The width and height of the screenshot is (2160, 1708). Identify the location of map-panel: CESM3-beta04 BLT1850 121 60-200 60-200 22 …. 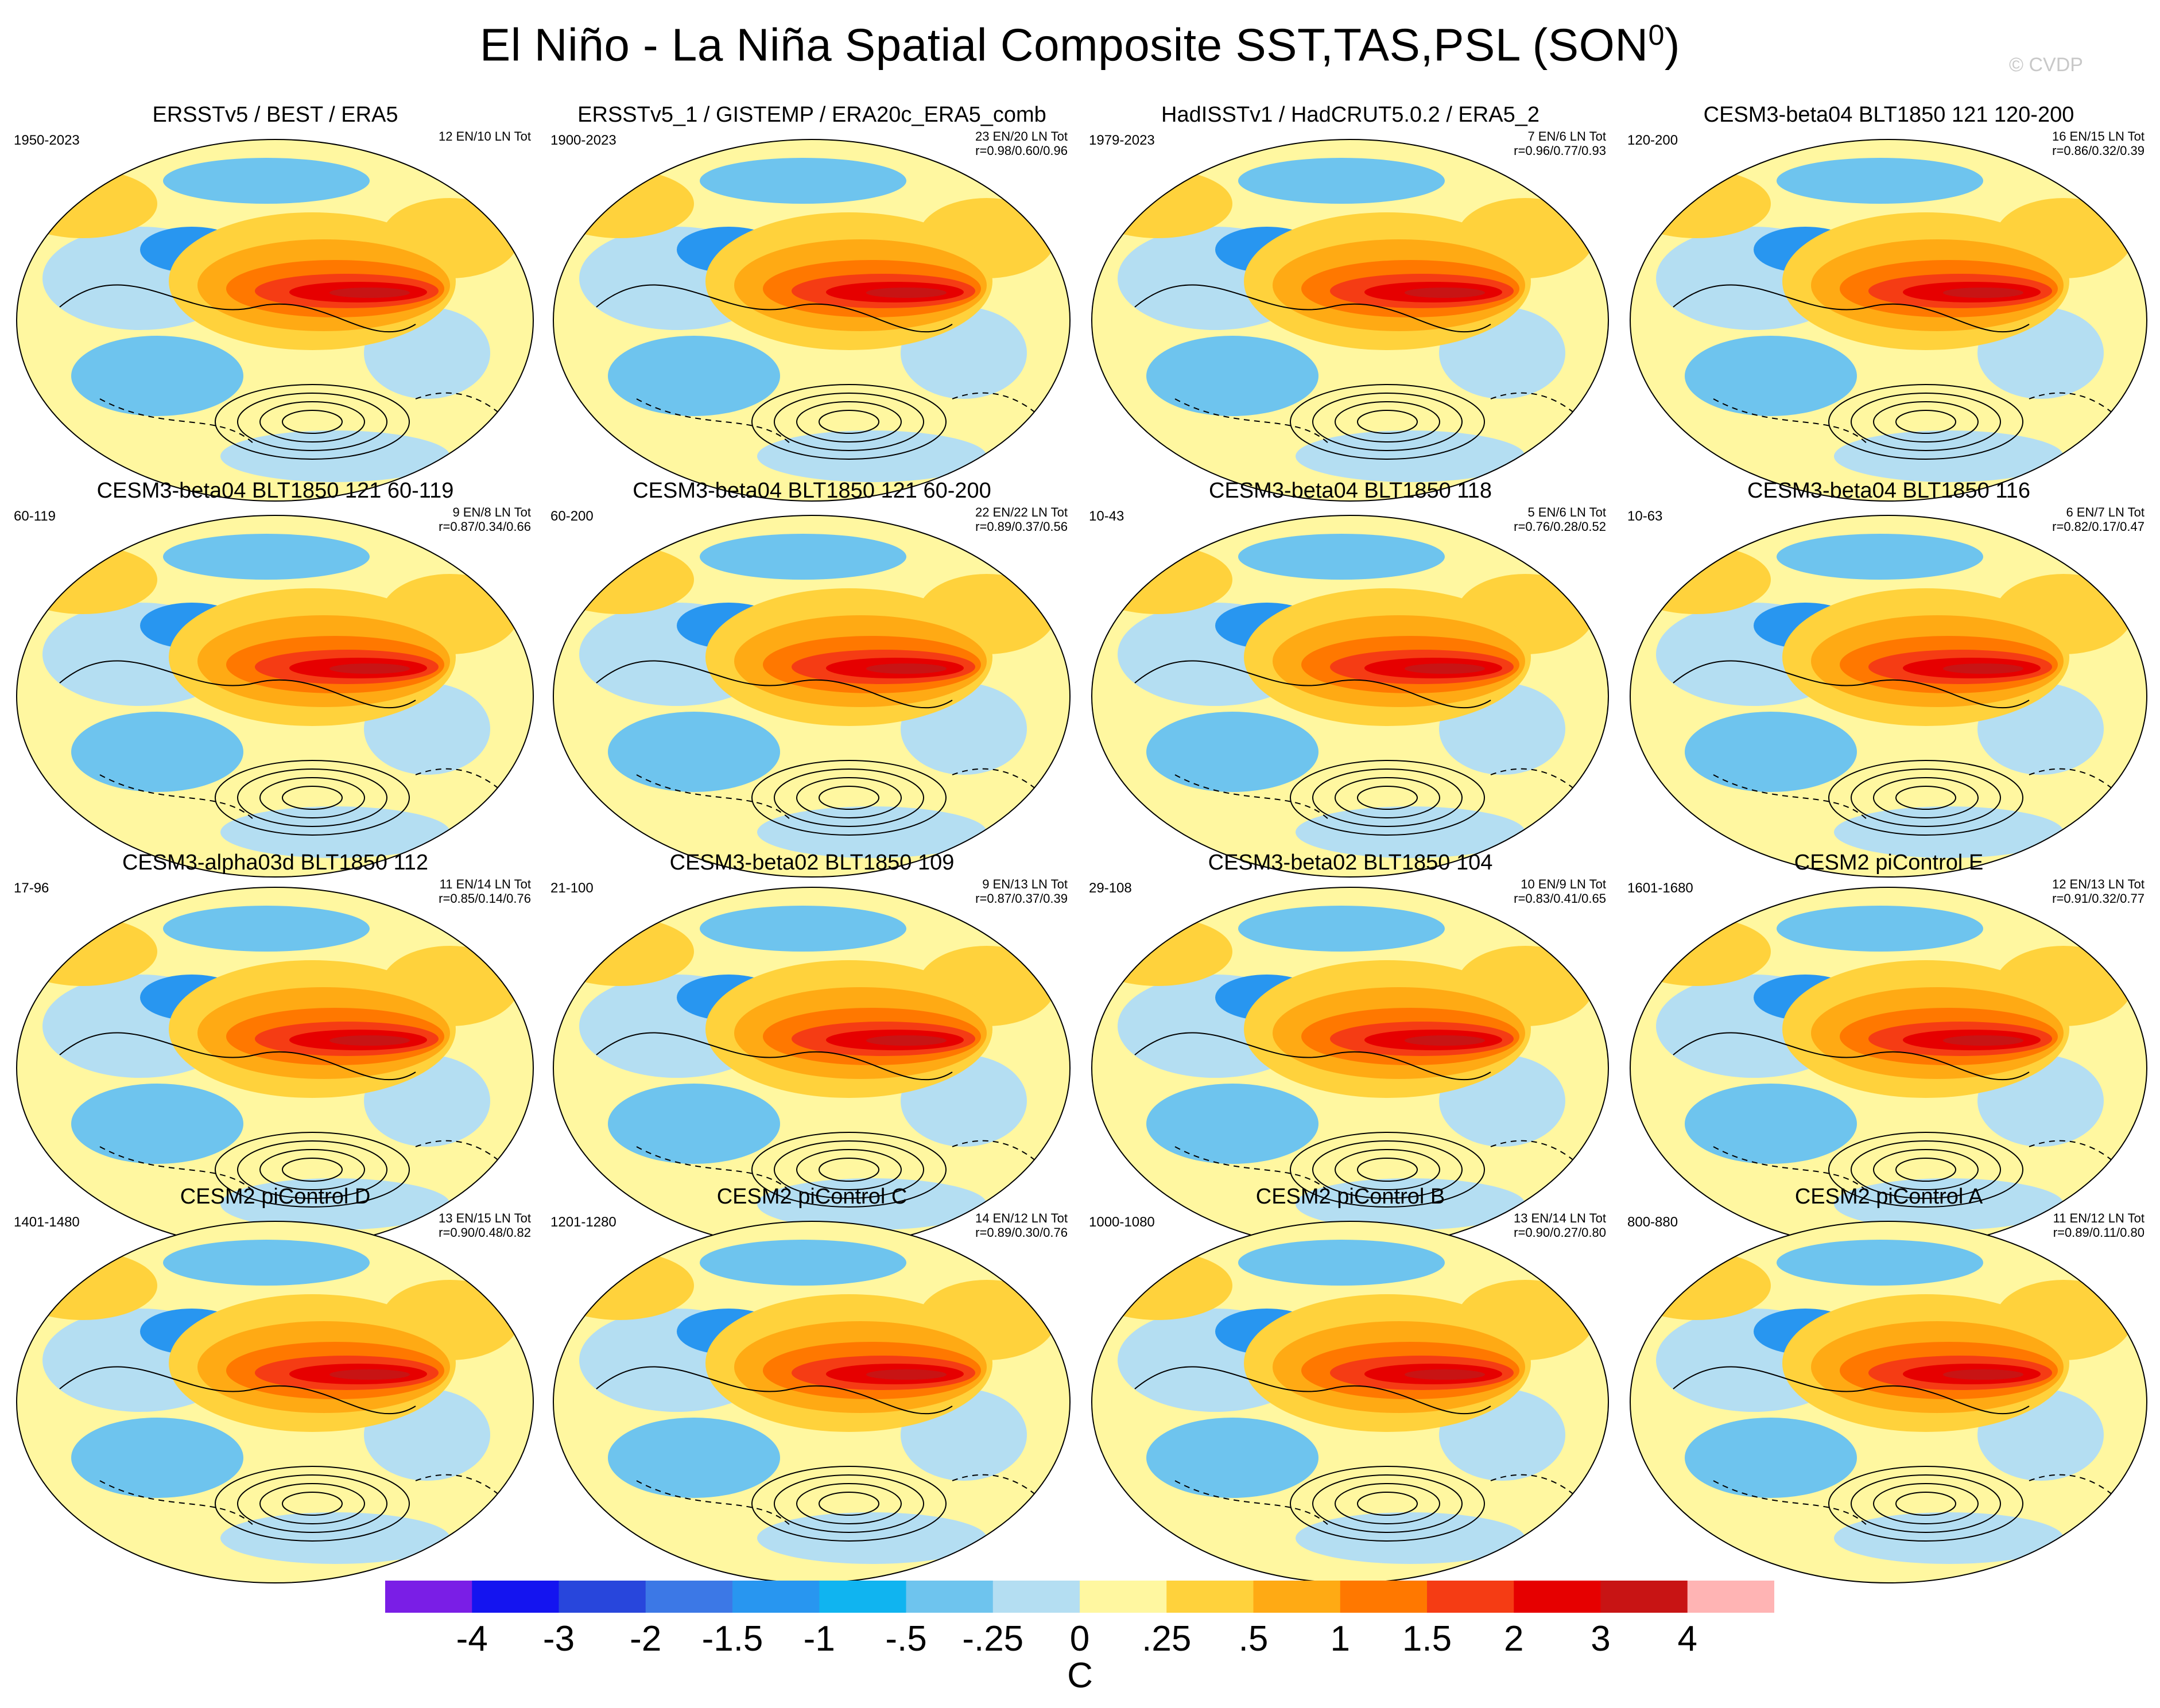
(812, 681).